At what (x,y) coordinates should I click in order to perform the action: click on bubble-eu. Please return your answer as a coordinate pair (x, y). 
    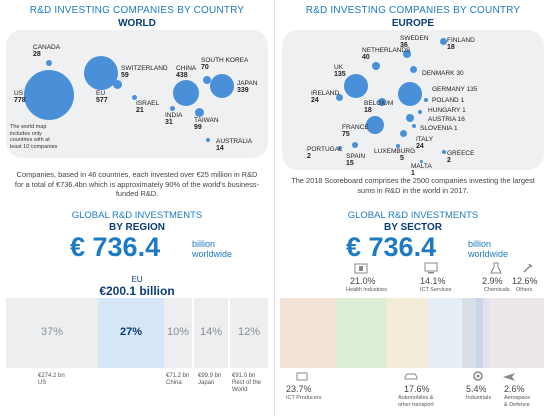
    Looking at the image, I should click on (101, 73).